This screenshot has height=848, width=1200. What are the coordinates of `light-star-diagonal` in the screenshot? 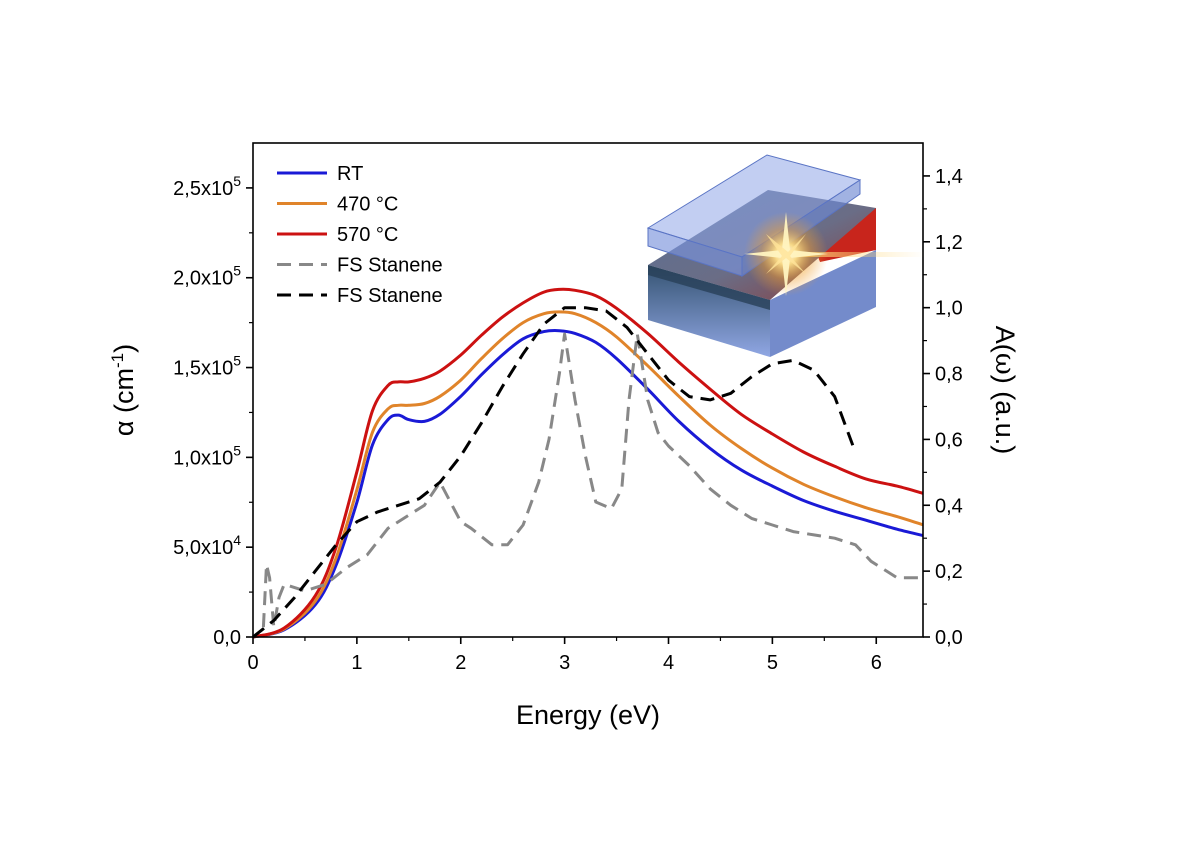 It's located at (786, 254).